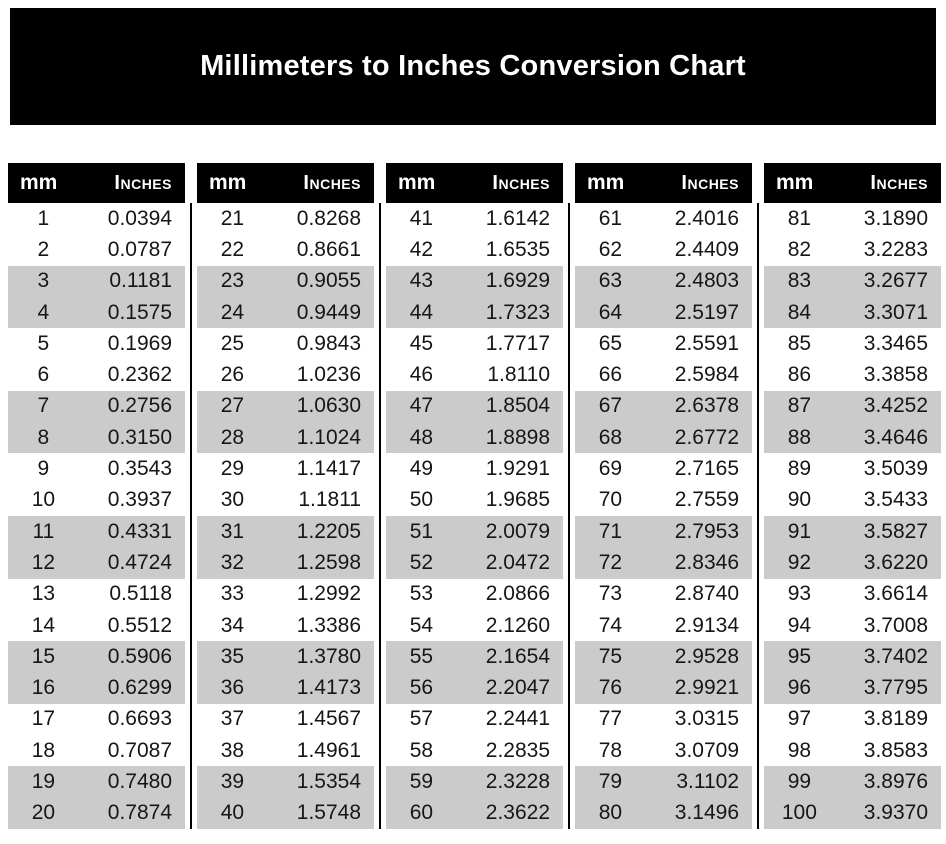 The height and width of the screenshot is (844, 946). Describe the element at coordinates (895, 531) in the screenshot. I see `inches-value: 3.5827` at that location.